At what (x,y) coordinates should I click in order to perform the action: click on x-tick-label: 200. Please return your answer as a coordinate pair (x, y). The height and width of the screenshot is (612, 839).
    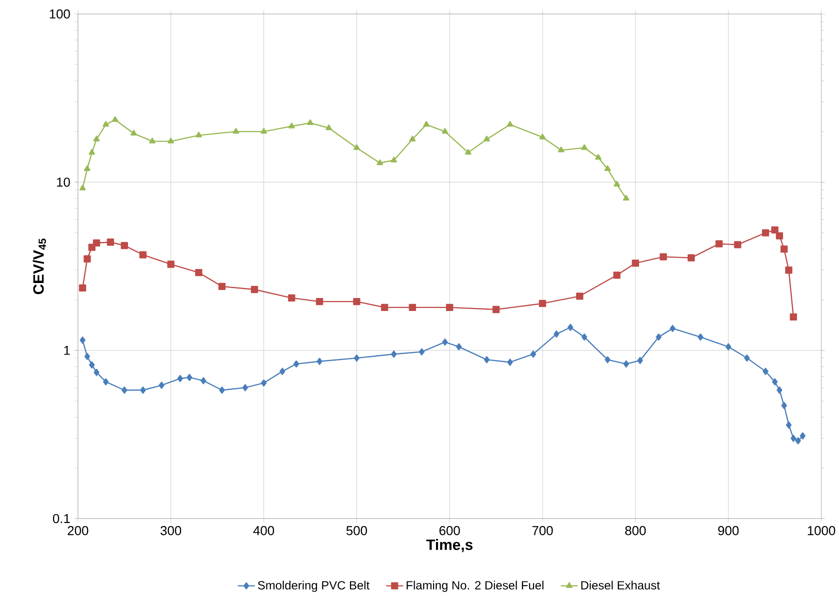
    Looking at the image, I should click on (78, 530).